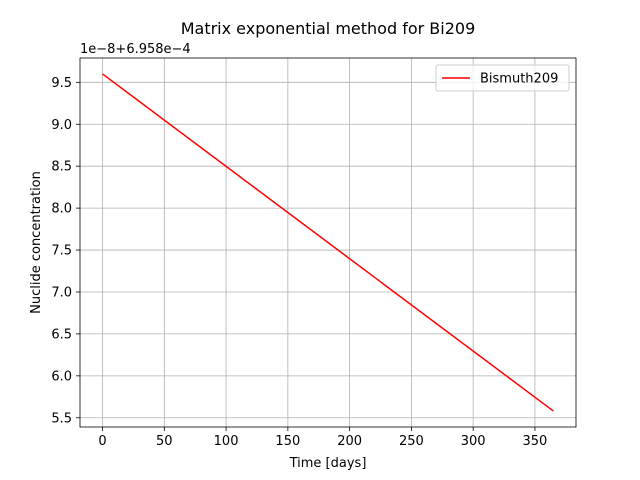 The height and width of the screenshot is (480, 640). Describe the element at coordinates (328, 28) in the screenshot. I see `chart-title: Matrix exponential method for Bi209` at that location.